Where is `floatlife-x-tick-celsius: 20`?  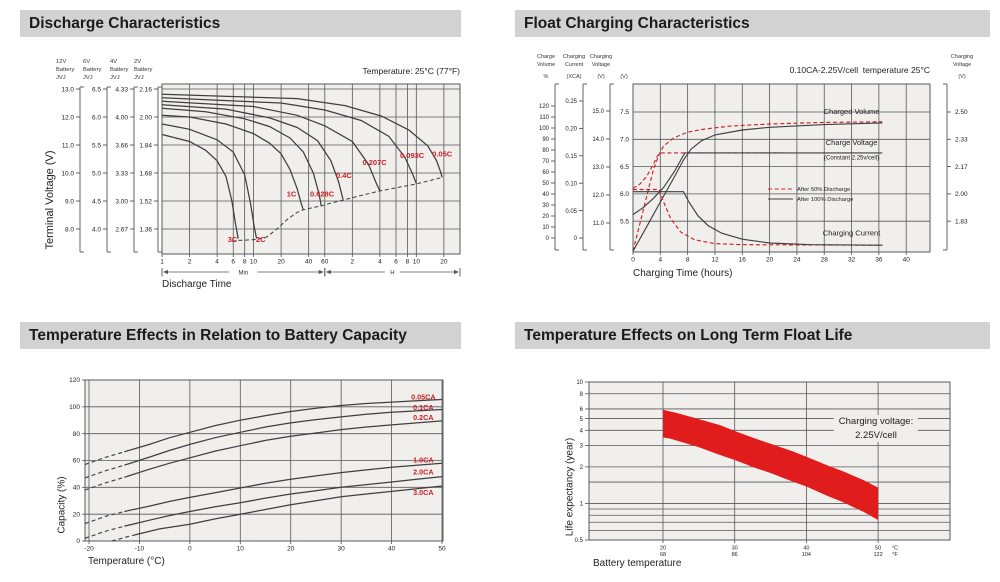 floatlife-x-tick-celsius: 20 is located at coordinates (663, 549).